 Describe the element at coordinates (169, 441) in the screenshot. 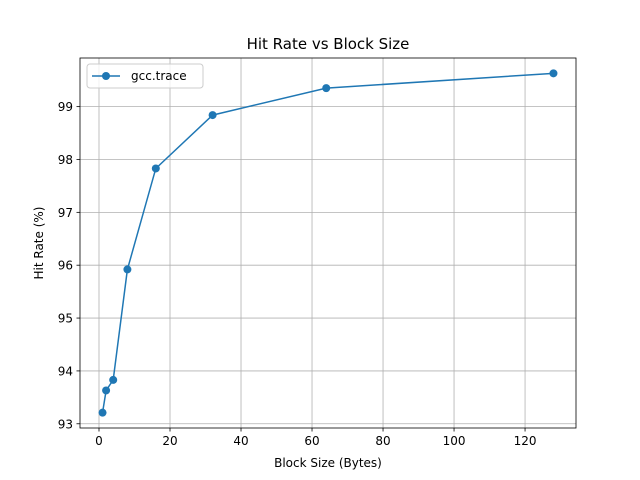

I see `x-tick-label: 20` at that location.